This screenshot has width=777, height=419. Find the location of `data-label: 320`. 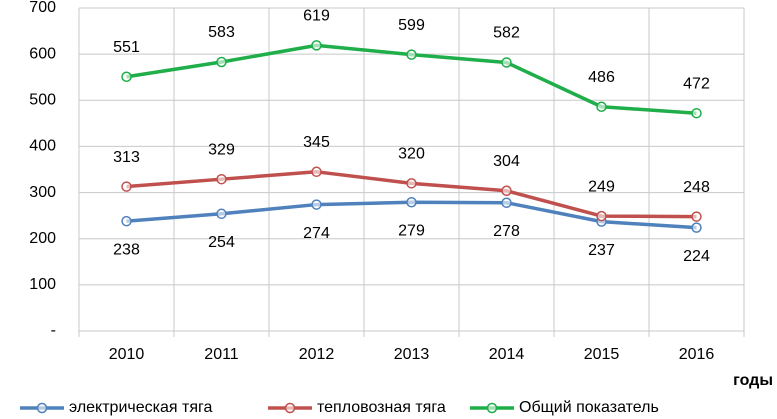

data-label: 320 is located at coordinates (411, 154).